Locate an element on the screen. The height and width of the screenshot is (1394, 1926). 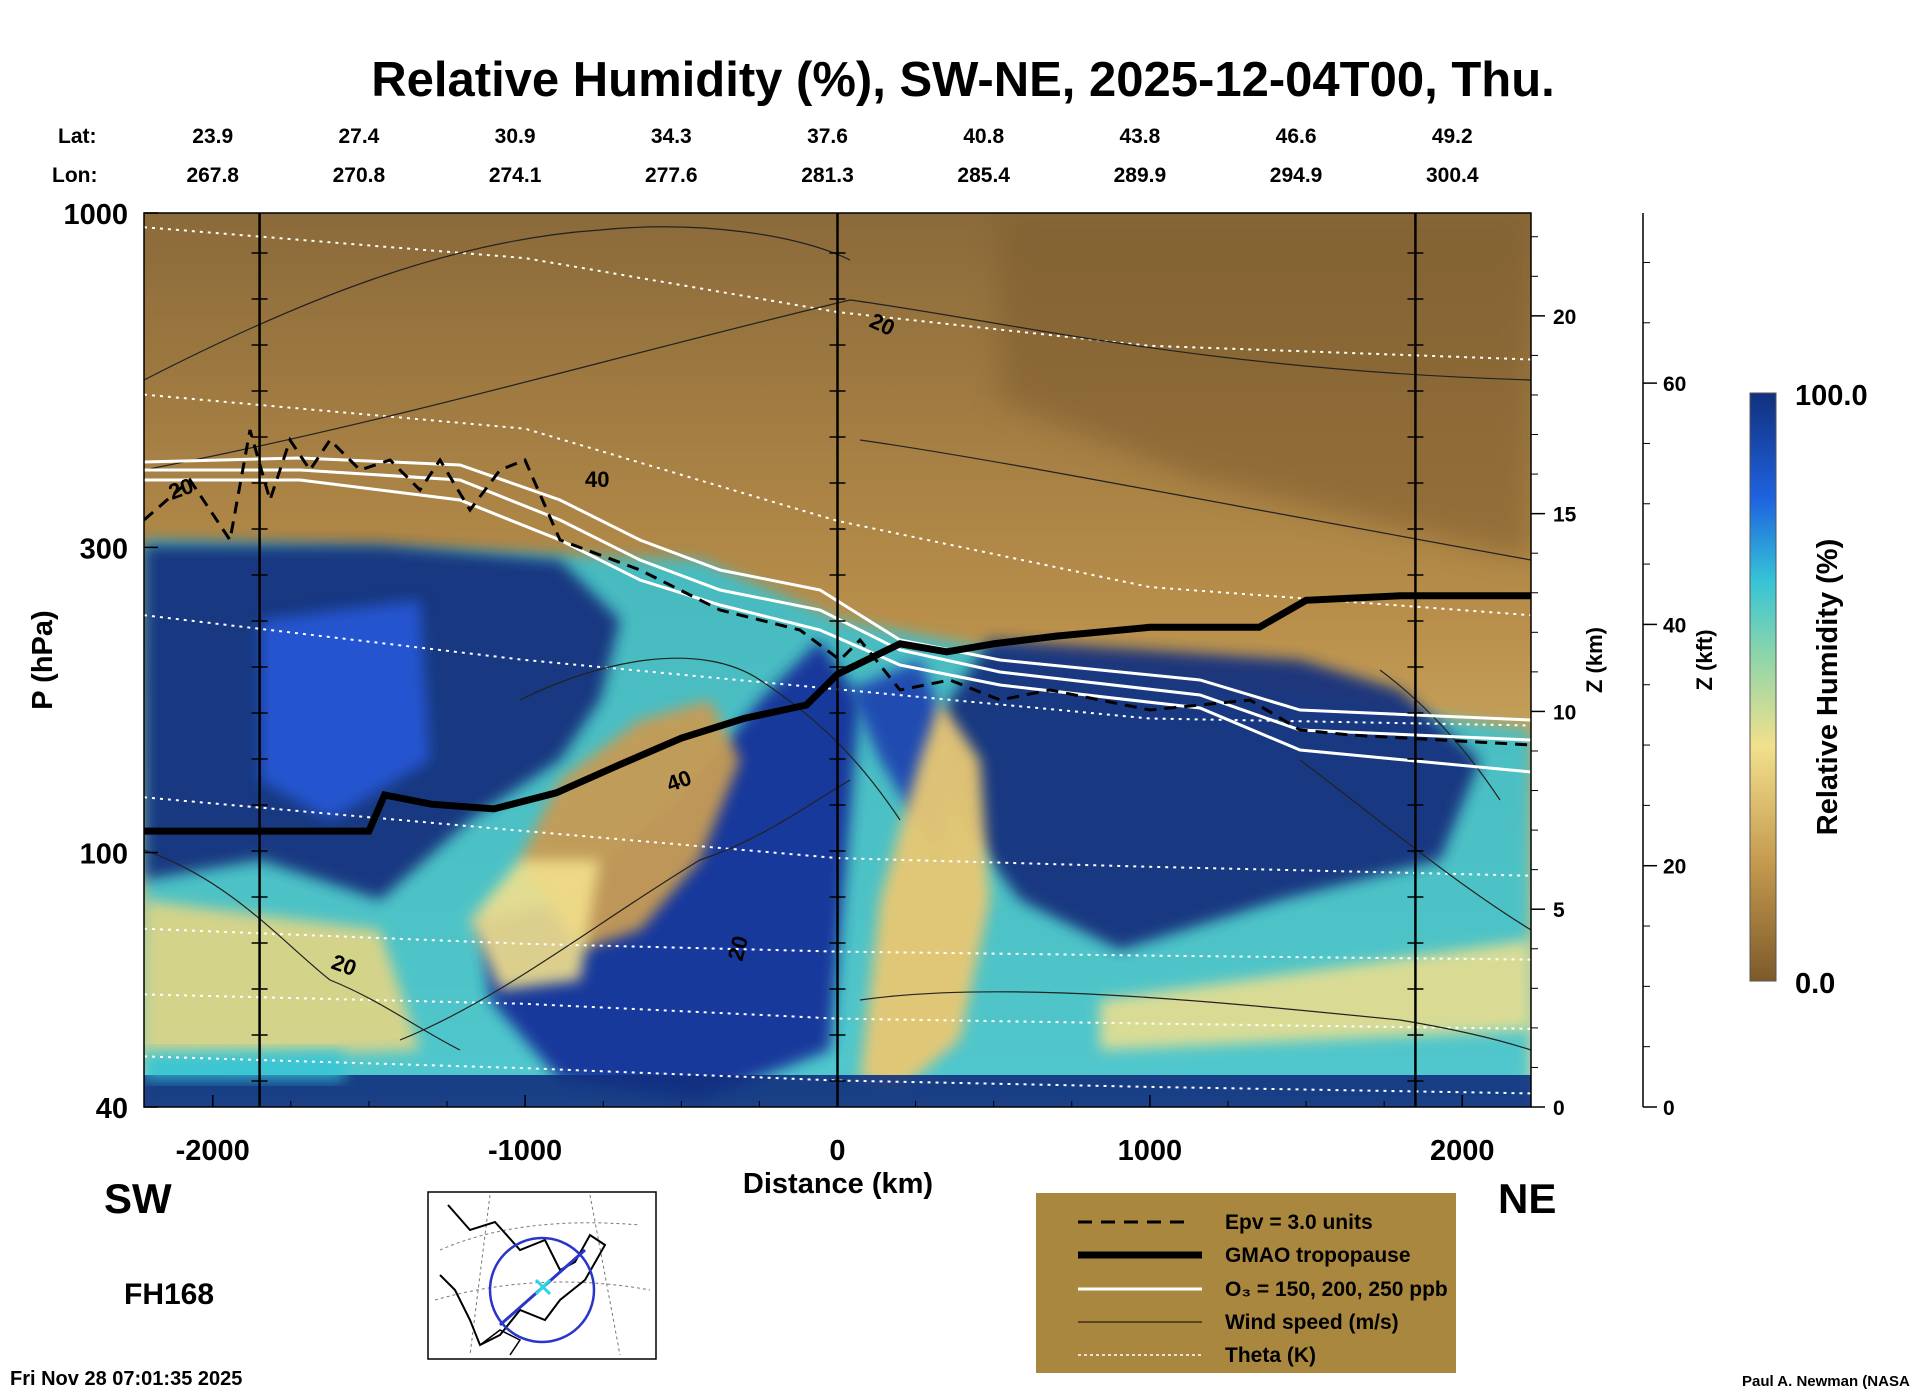
lat-value: 23.9 is located at coordinates (213, 136).